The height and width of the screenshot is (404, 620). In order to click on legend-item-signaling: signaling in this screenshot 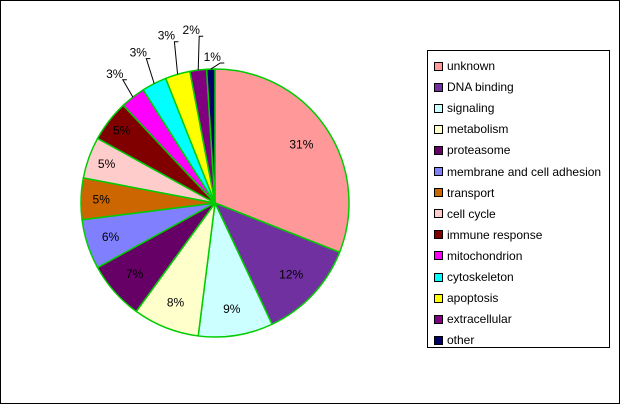, I will do `click(464, 108)`.